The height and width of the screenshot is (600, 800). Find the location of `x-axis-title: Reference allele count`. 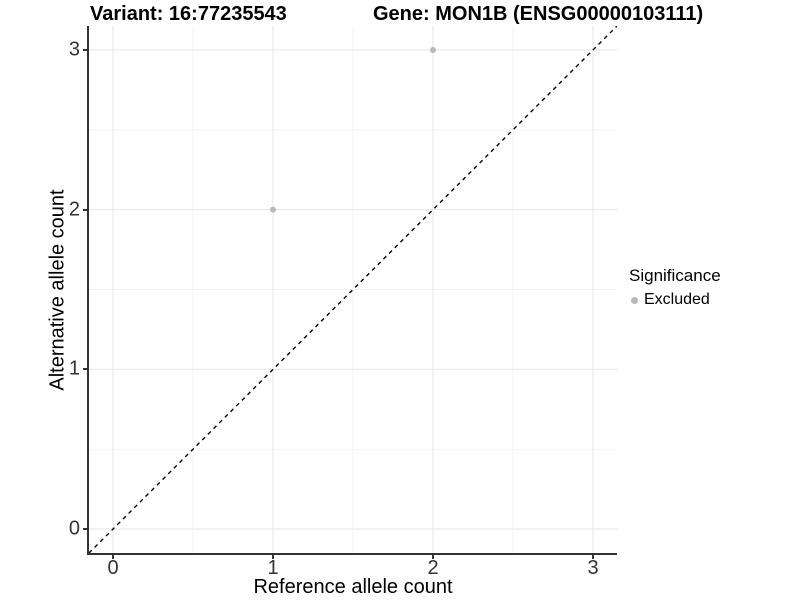

x-axis-title: Reference allele count is located at coordinates (353, 587).